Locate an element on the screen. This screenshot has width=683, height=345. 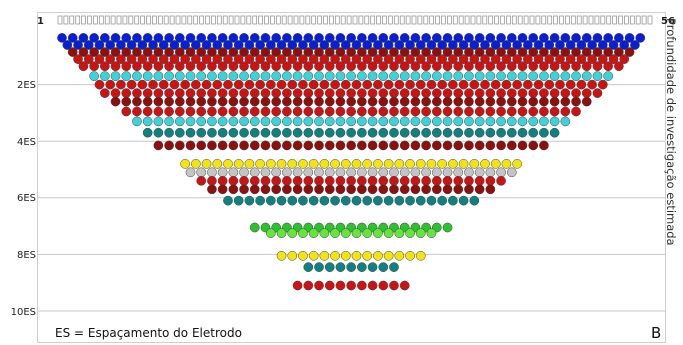
electrode-row is located at coordinates (355, 20).